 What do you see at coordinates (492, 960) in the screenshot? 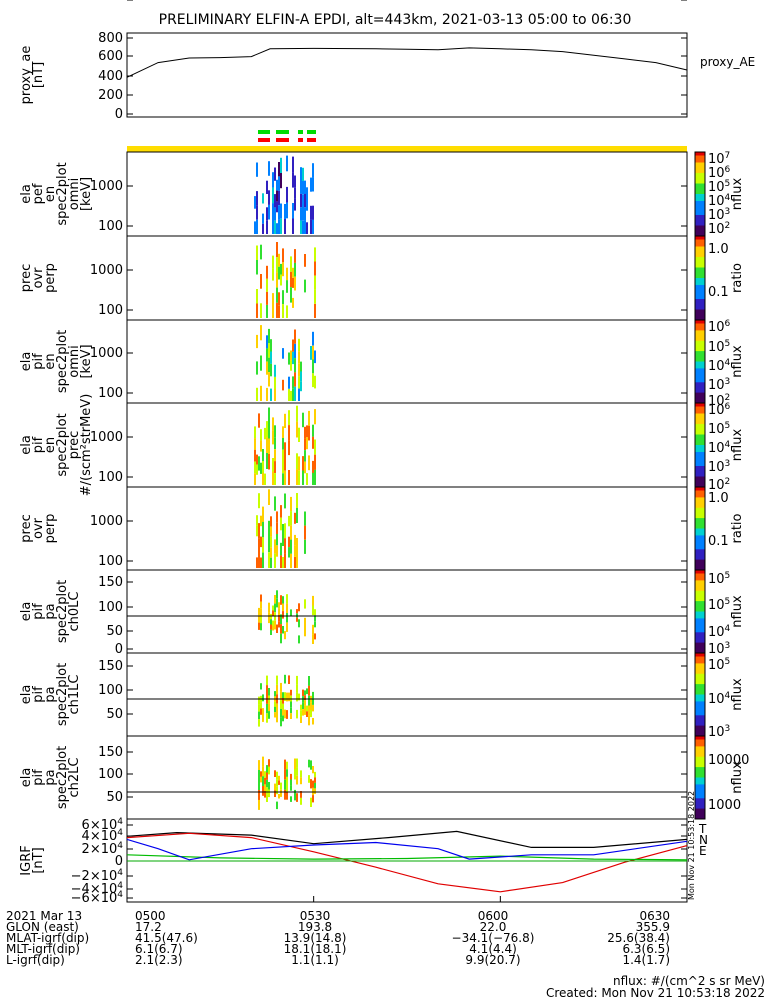
I see `footer-value: 9.9(20.7)` at bounding box center [492, 960].